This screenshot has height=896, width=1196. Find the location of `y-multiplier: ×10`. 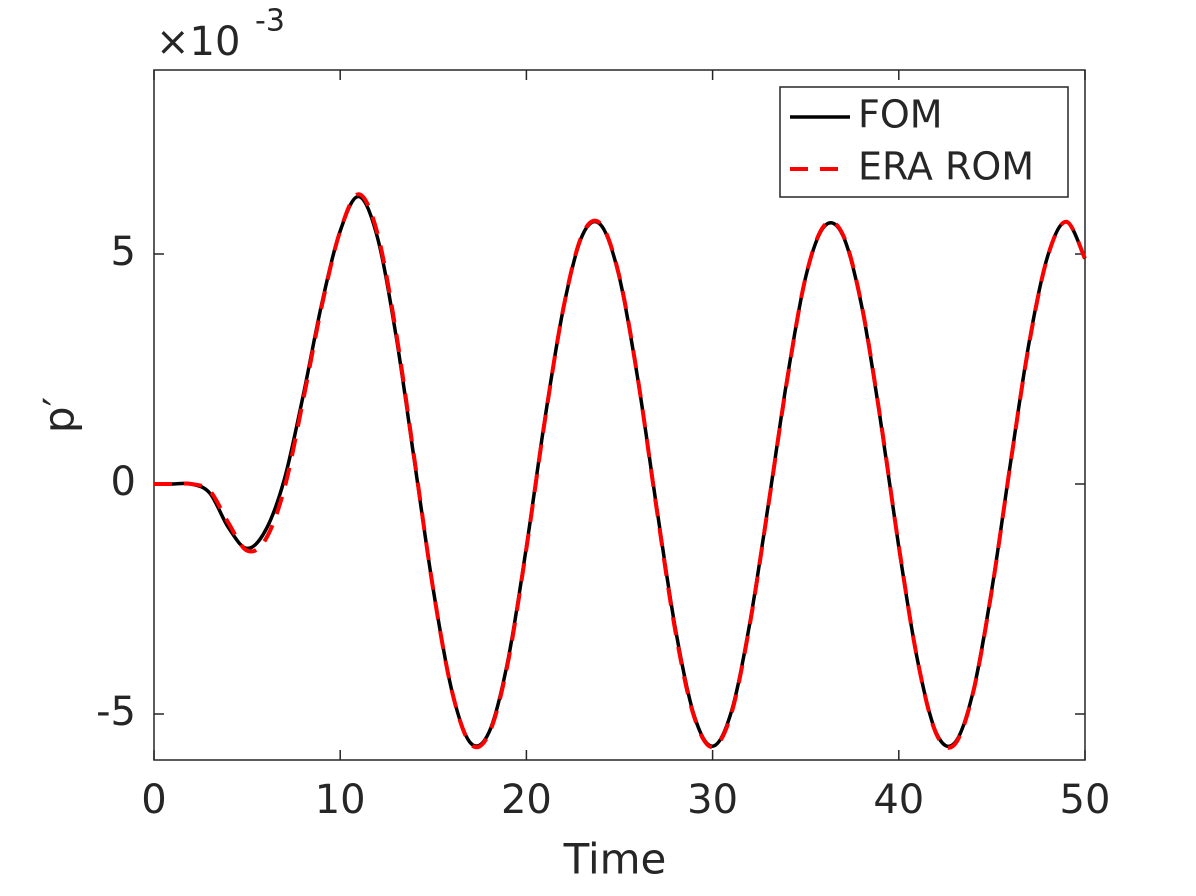

y-multiplier: ×10 is located at coordinates (198, 42).